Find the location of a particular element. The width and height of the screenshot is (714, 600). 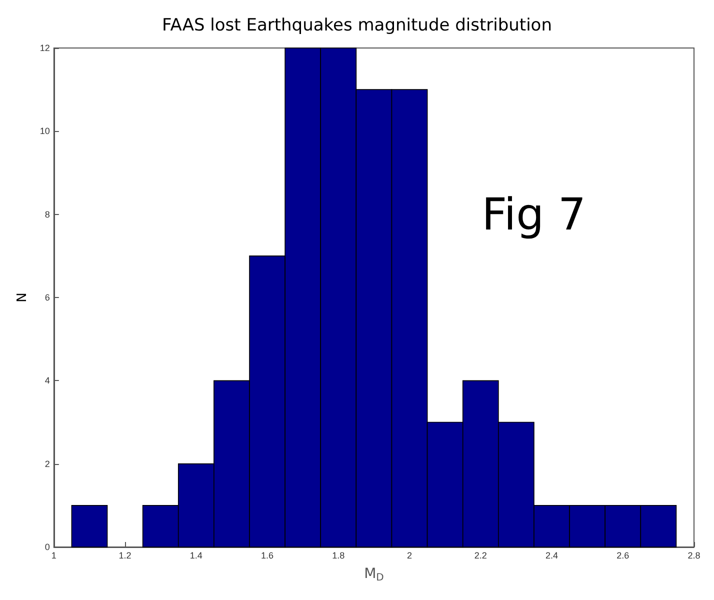

y-tick-label: 4 is located at coordinates (47, 381).